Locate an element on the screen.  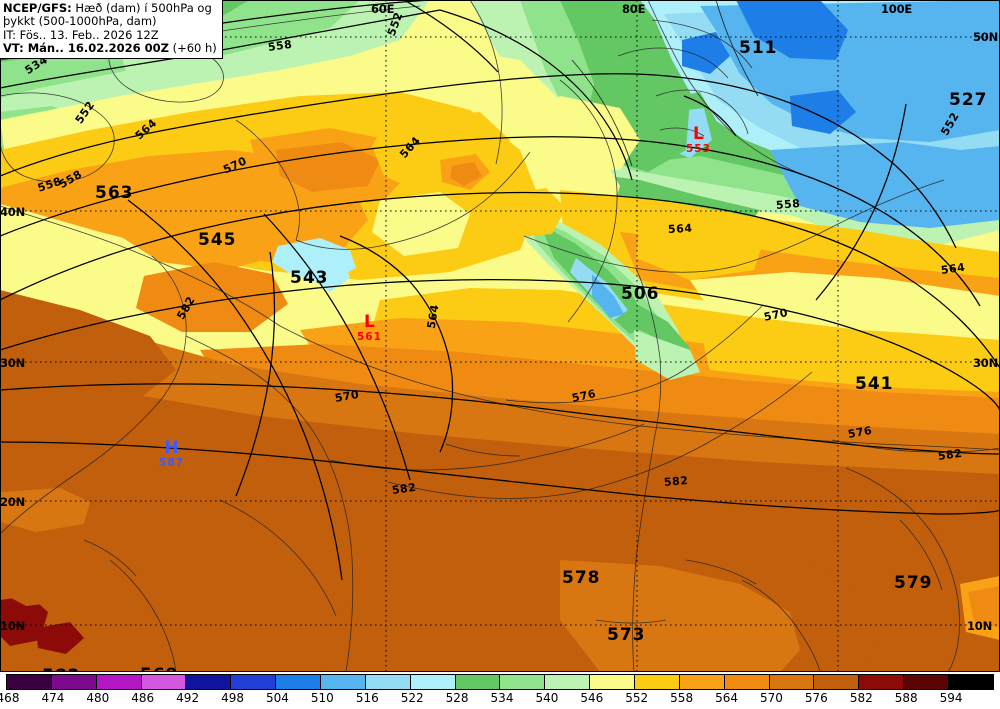
colorbar-tick: 480 is located at coordinates (98, 698).